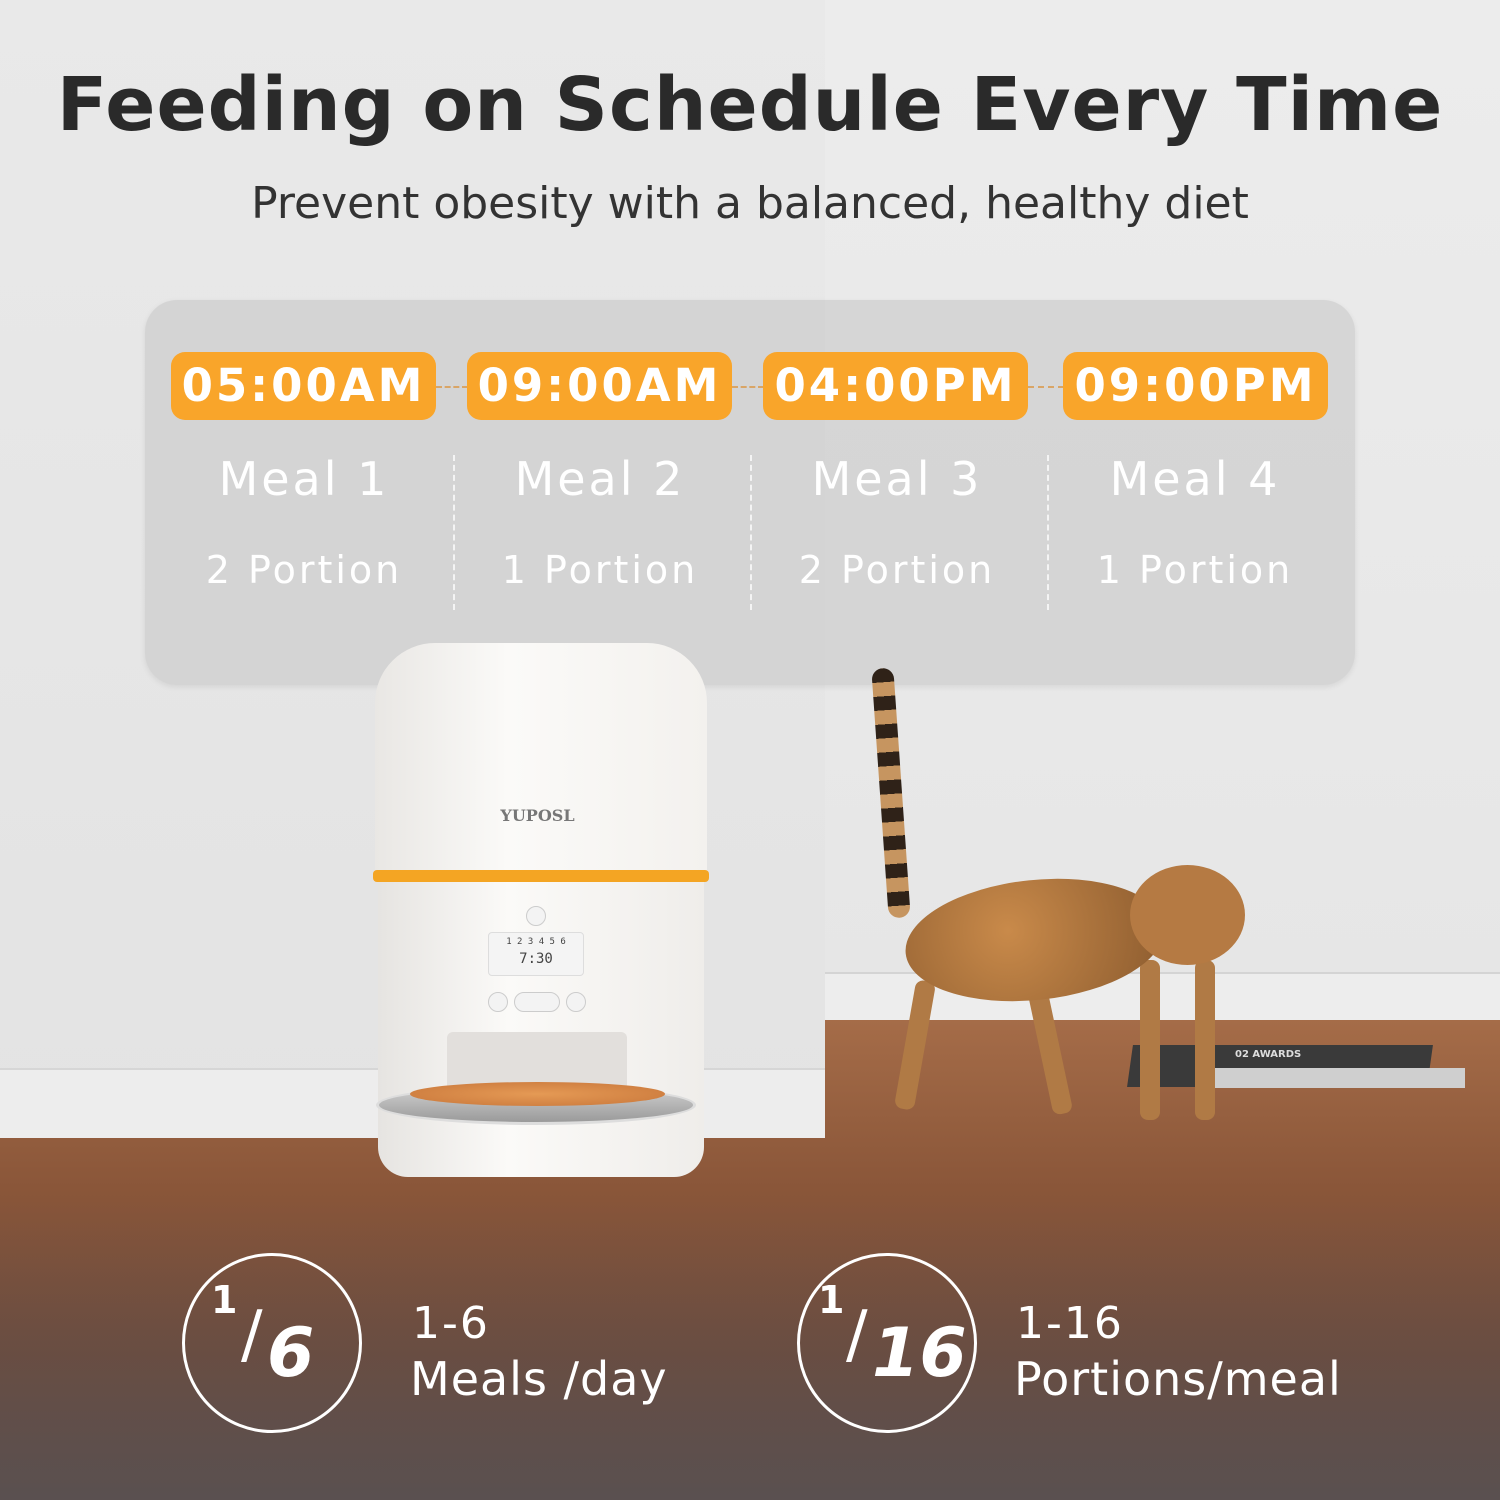  Describe the element at coordinates (1195, 479) in the screenshot. I see `meal-label: Meal 4` at that location.